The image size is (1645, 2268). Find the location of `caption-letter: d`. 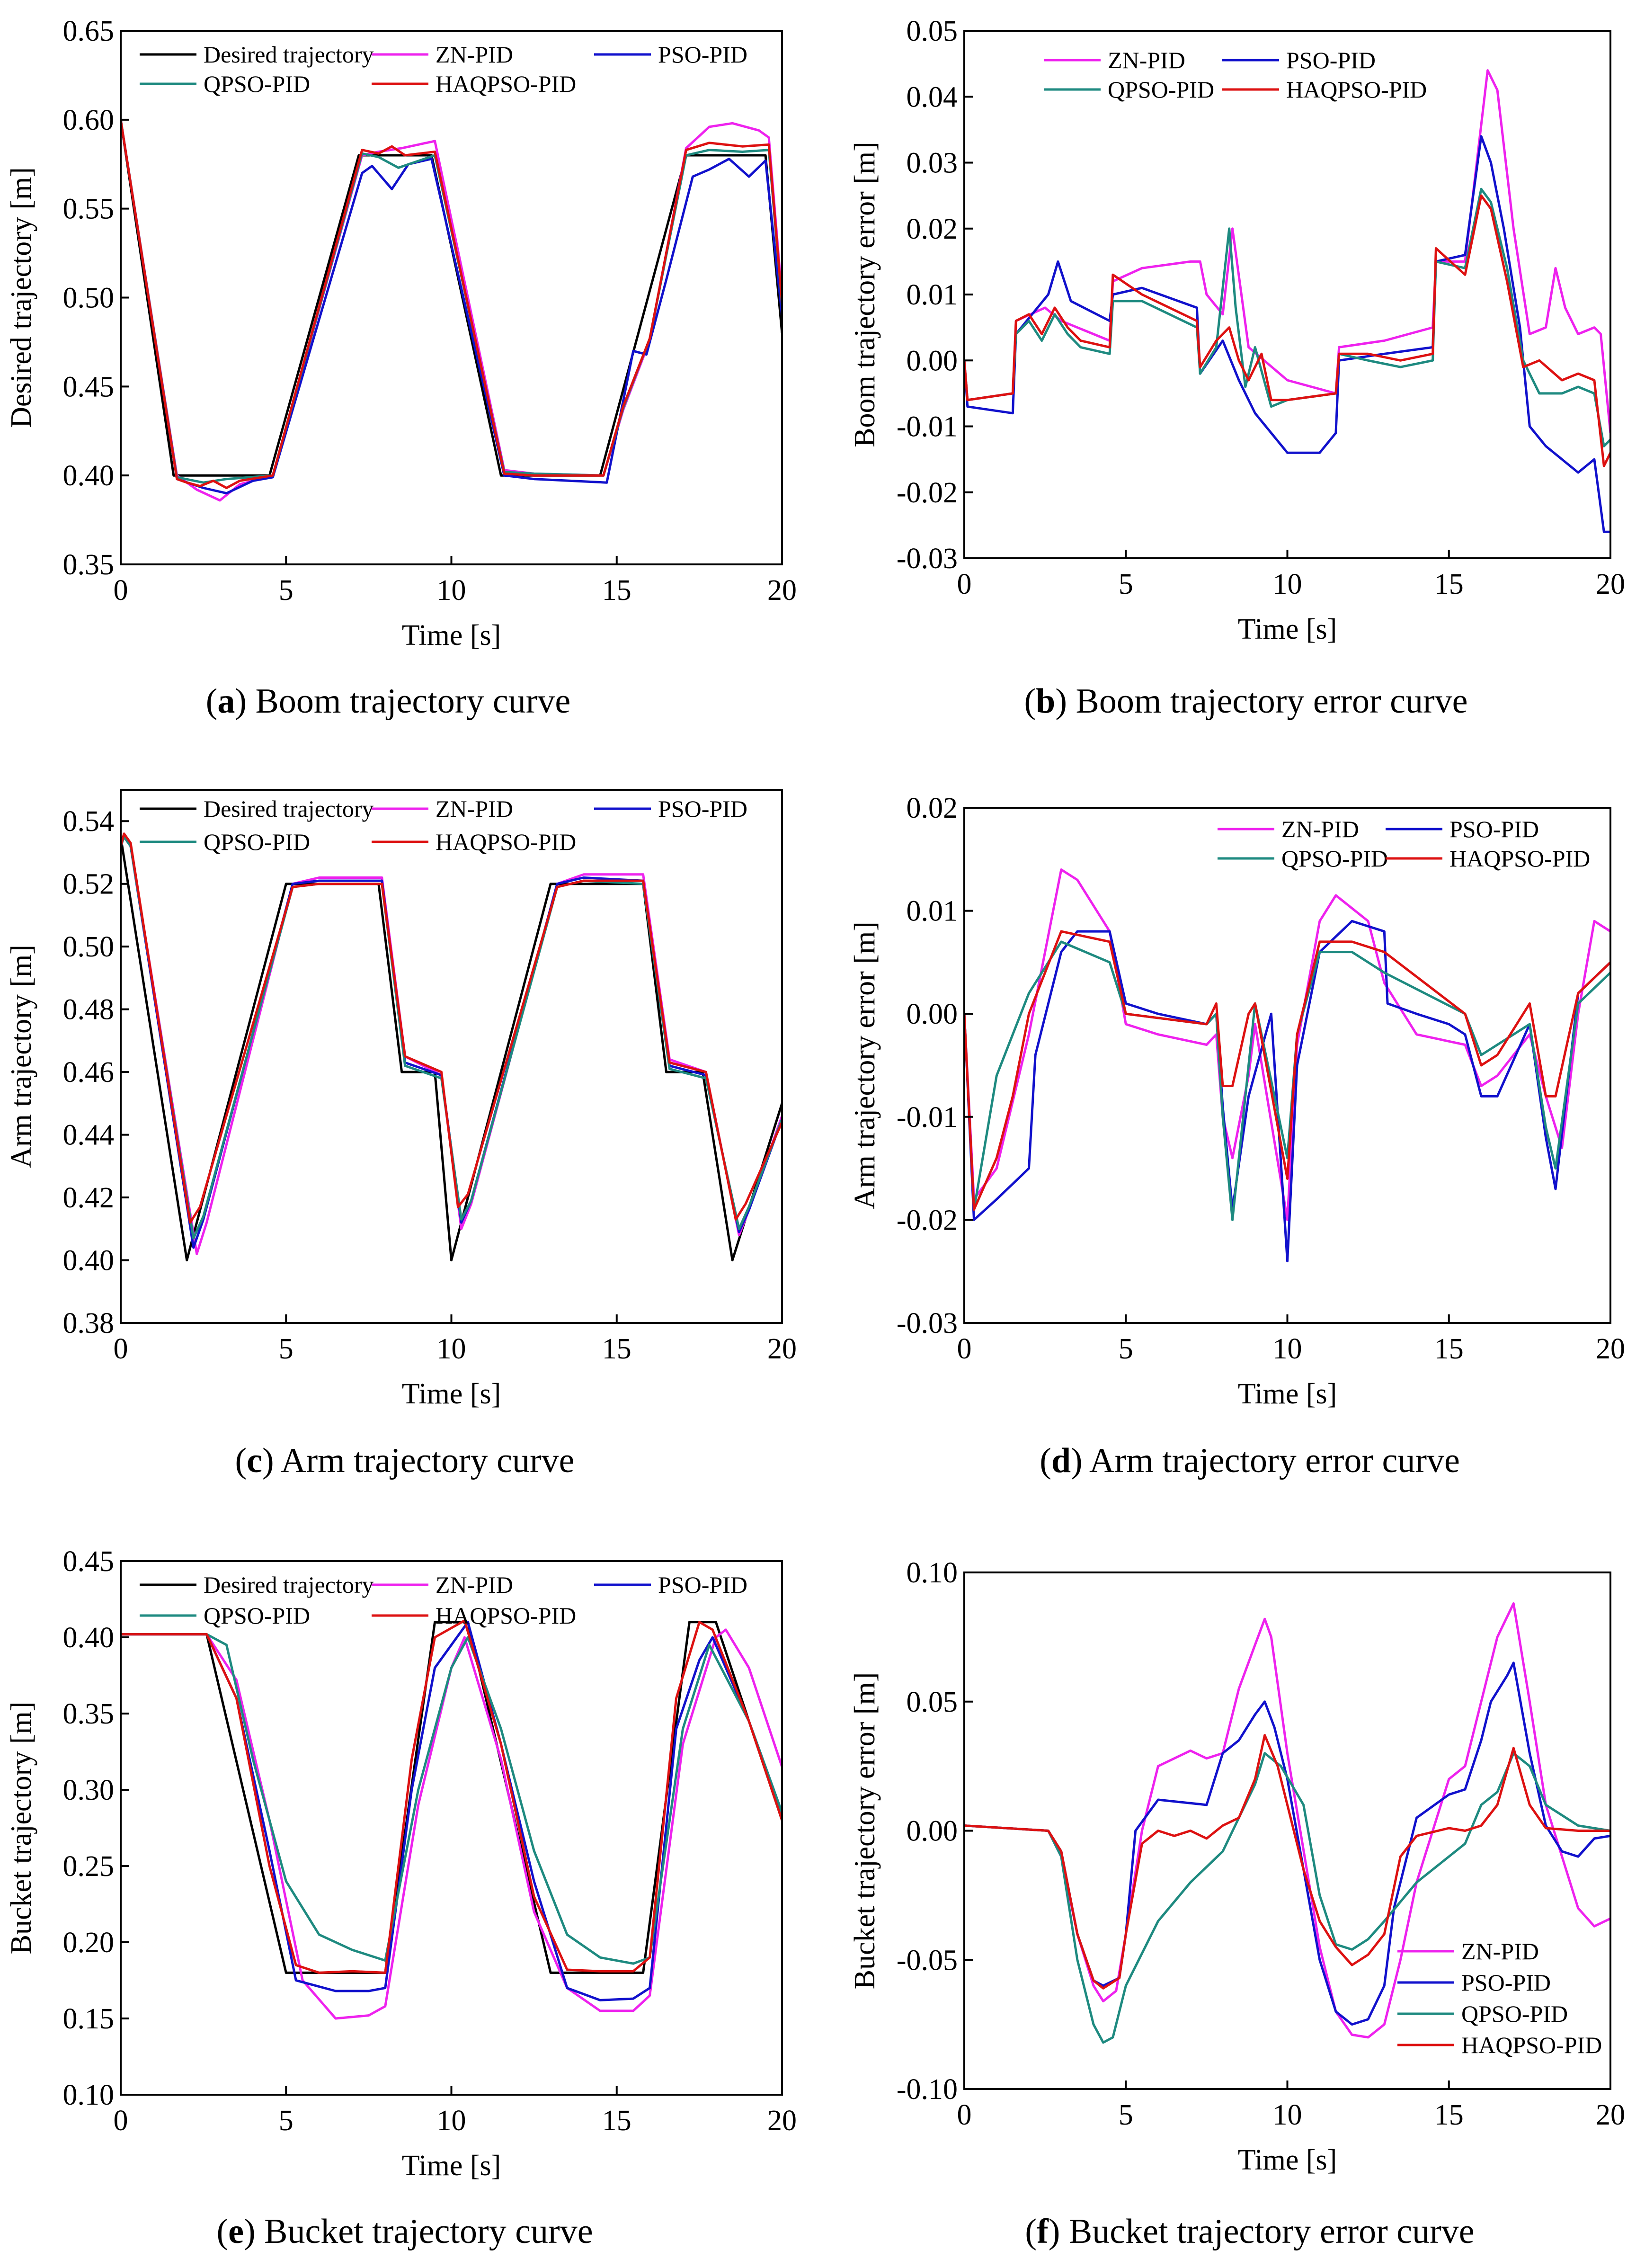

caption-letter: d is located at coordinates (1061, 1460).